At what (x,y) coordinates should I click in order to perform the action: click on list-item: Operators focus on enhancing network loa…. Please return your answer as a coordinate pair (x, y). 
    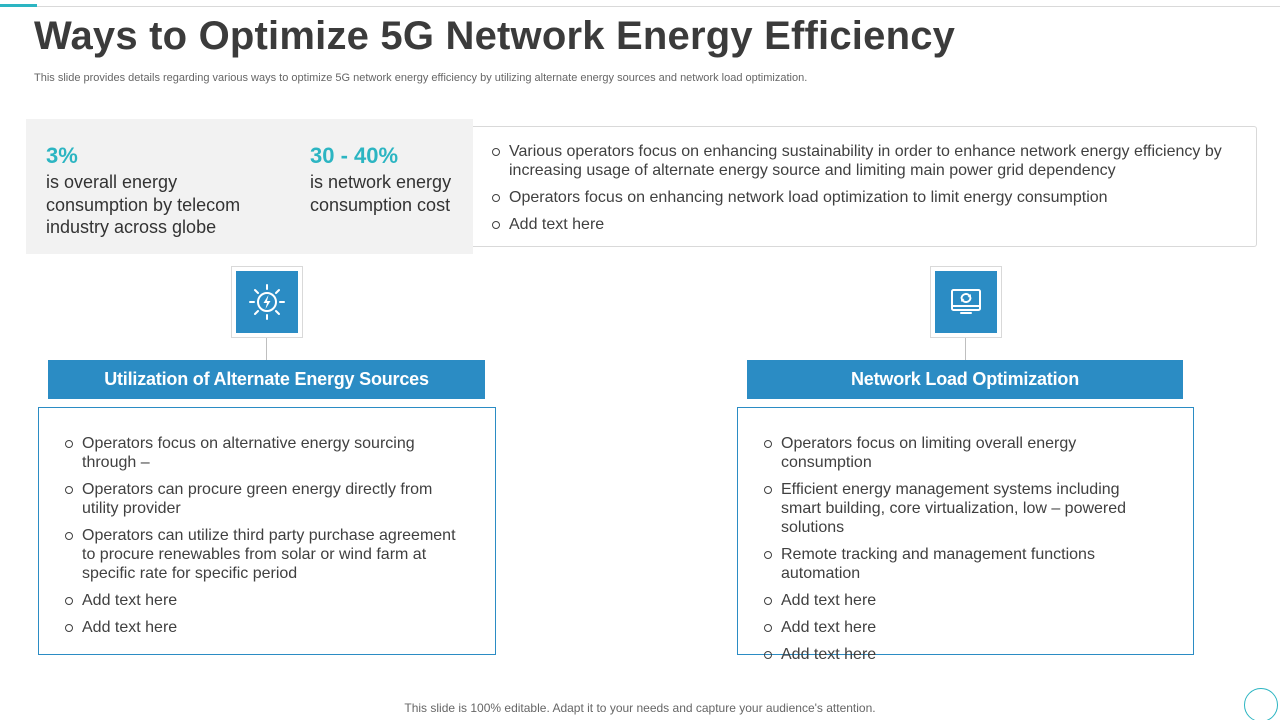
    Looking at the image, I should click on (865, 197).